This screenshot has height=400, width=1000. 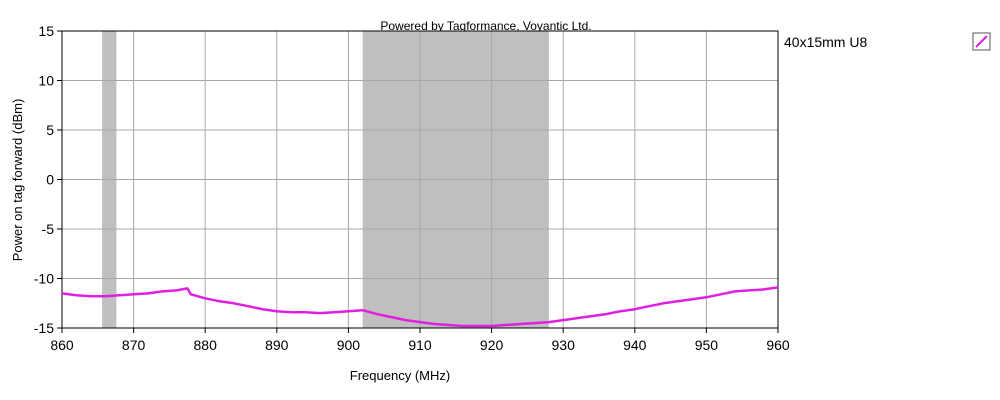 What do you see at coordinates (277, 345) in the screenshot?
I see `x-tick-label: 890` at bounding box center [277, 345].